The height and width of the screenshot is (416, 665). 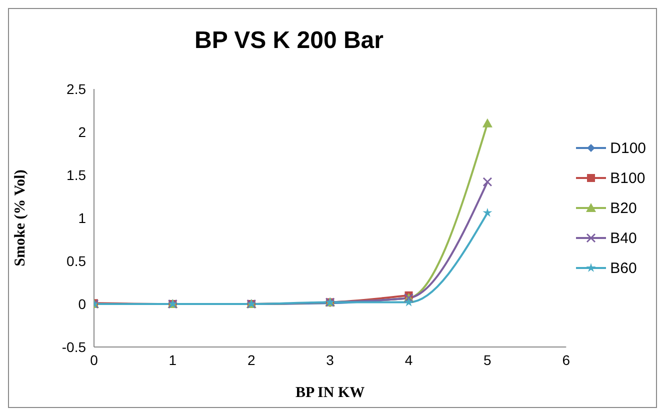 I want to click on y-tick-label: 1, so click(x=82, y=218).